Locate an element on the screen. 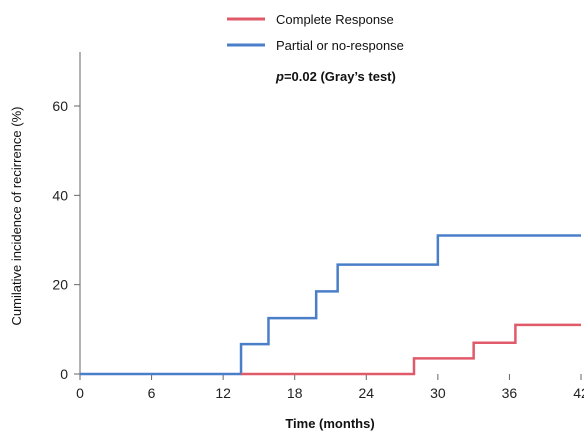  p-value-annotation: p=0.02 (Gray’s test) is located at coordinates (335, 76).